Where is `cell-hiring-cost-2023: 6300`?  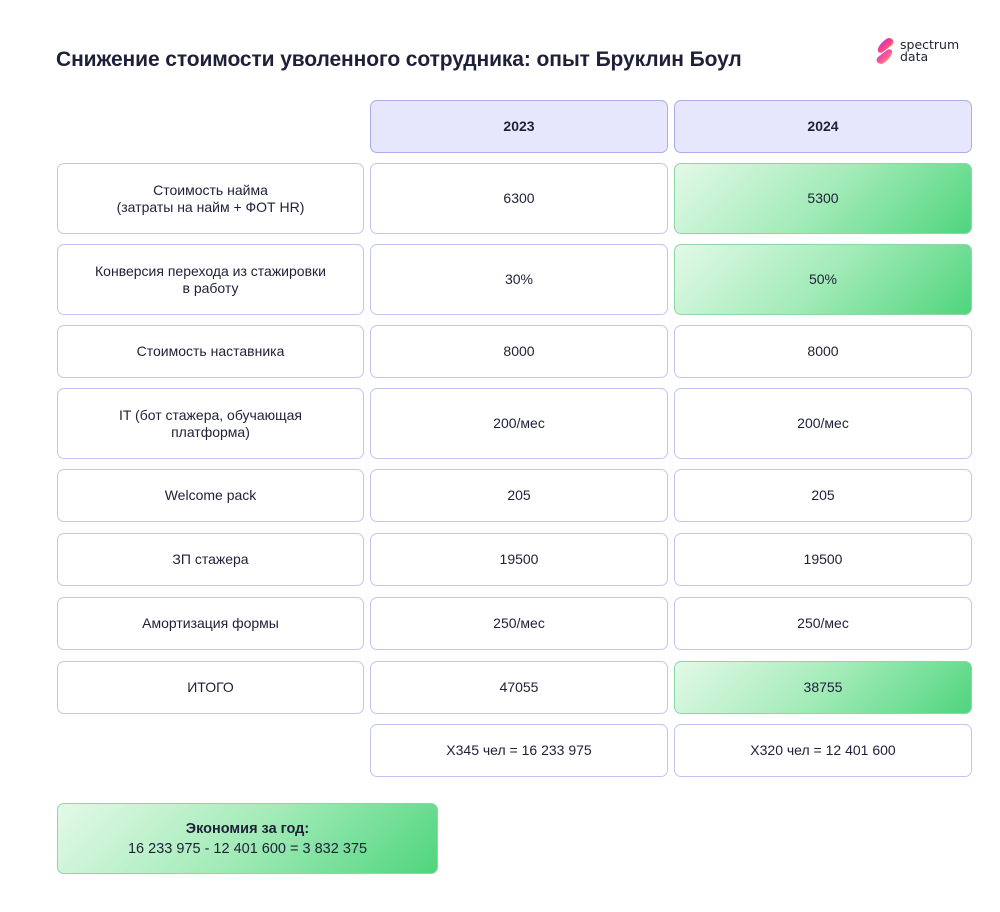
cell-hiring-cost-2023: 6300 is located at coordinates (519, 198).